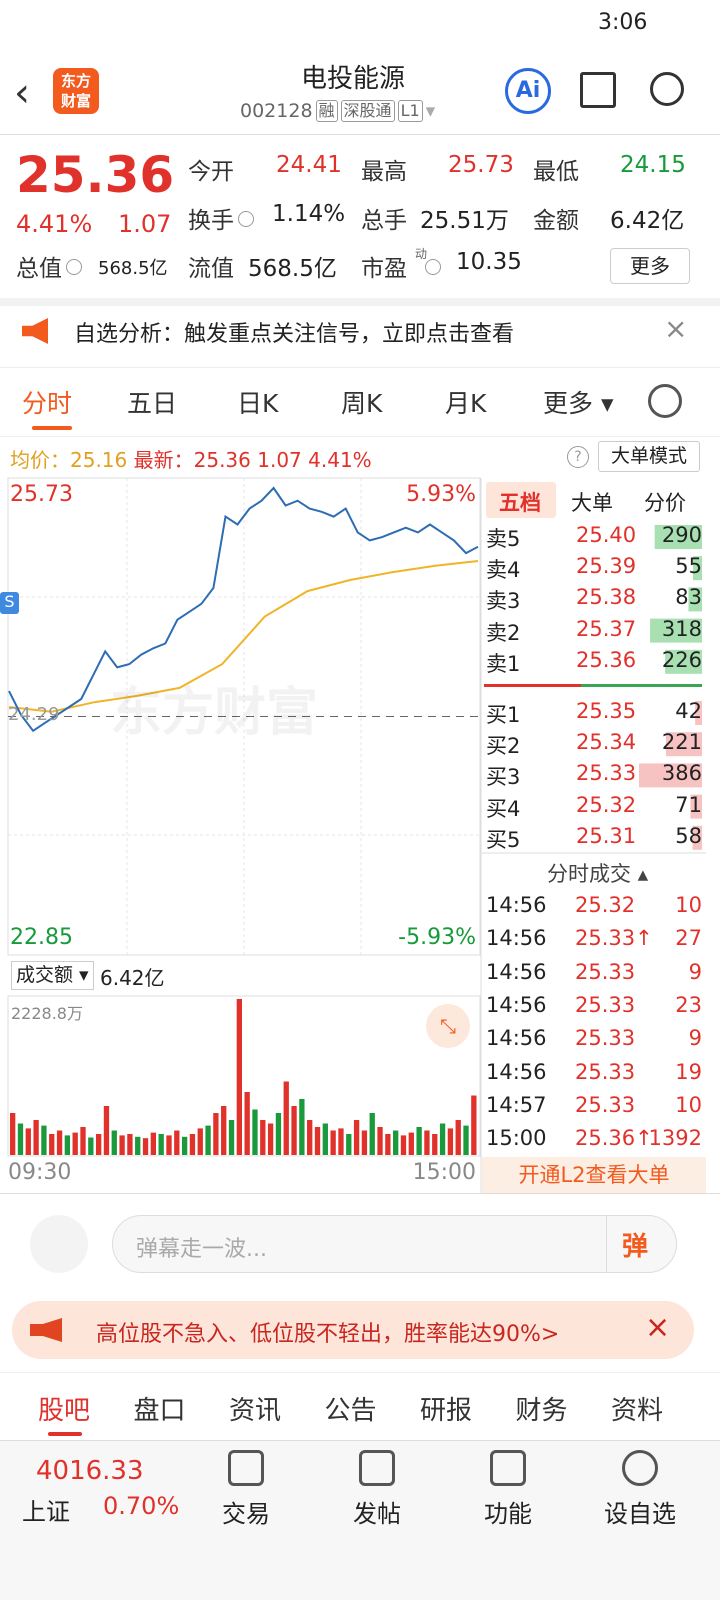 The width and height of the screenshot is (720, 1600). I want to click on book-vol: 58, so click(688, 835).